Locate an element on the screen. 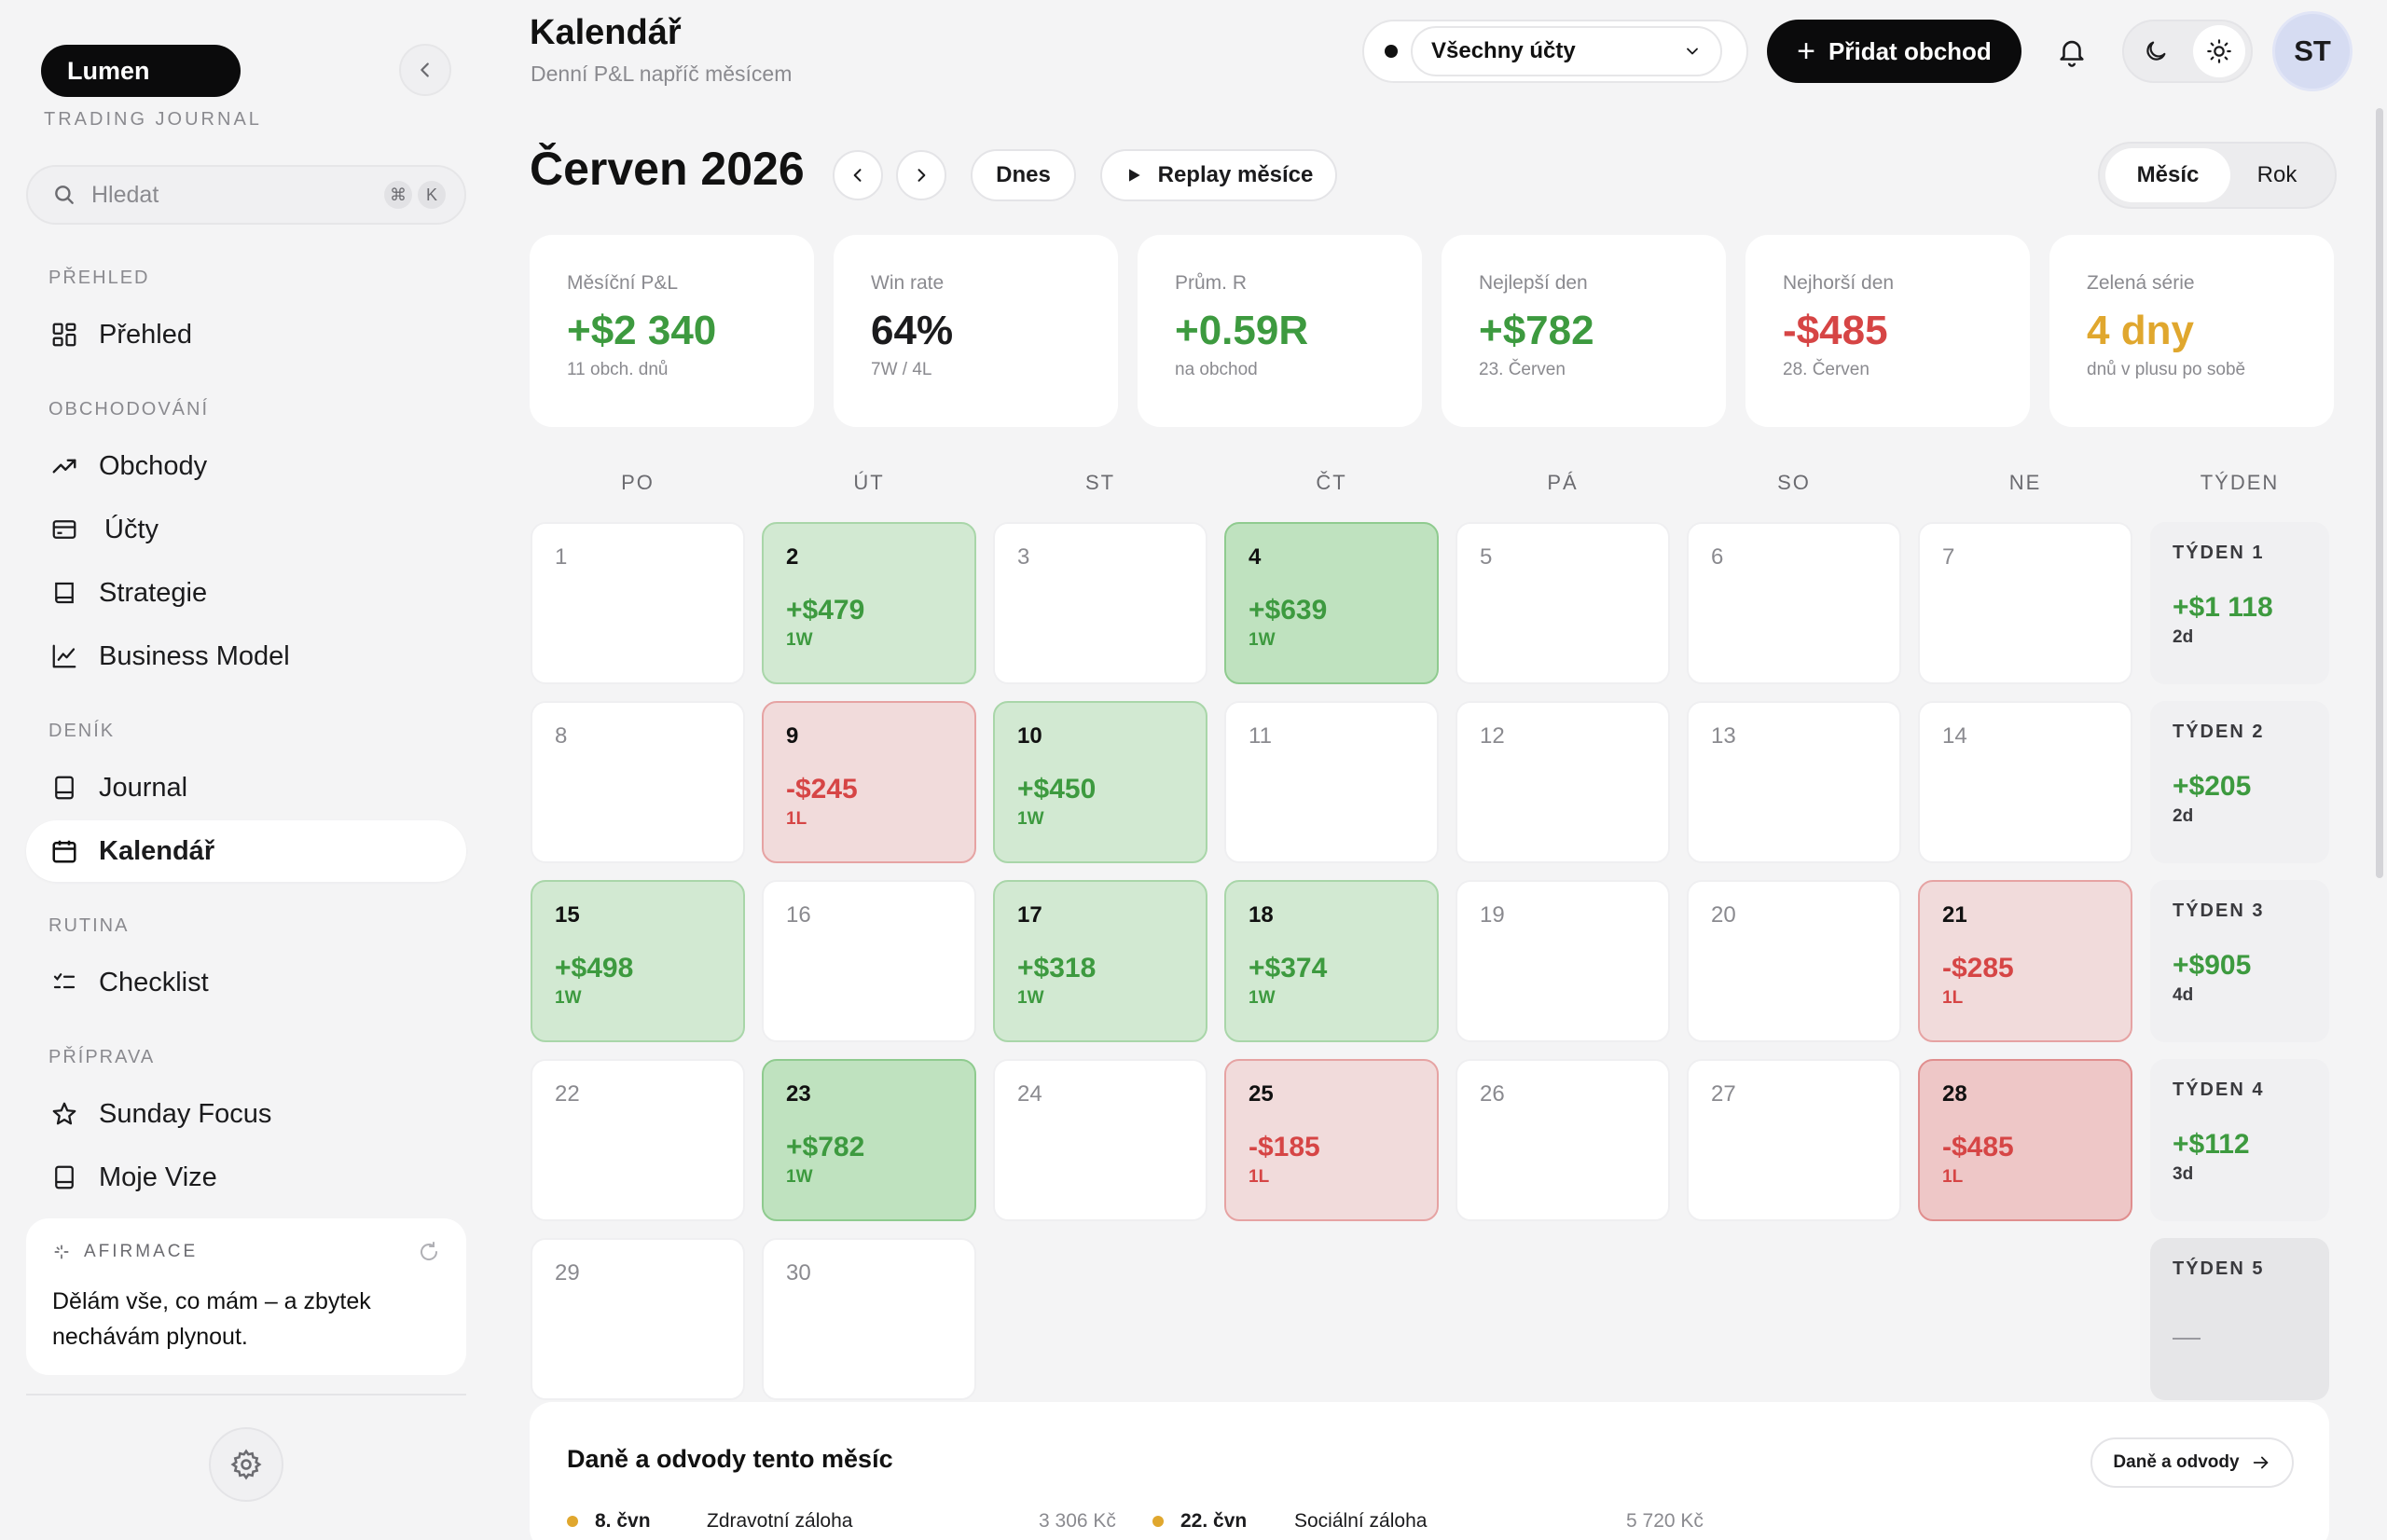 Image resolution: width=2387 pixels, height=1540 pixels. day-number: 23 is located at coordinates (798, 1094).